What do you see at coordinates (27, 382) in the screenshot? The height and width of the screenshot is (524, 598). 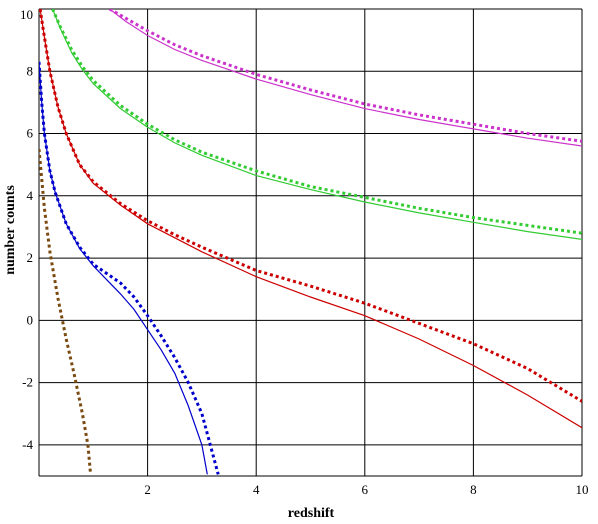 I see `y-tick-label: -2` at bounding box center [27, 382].